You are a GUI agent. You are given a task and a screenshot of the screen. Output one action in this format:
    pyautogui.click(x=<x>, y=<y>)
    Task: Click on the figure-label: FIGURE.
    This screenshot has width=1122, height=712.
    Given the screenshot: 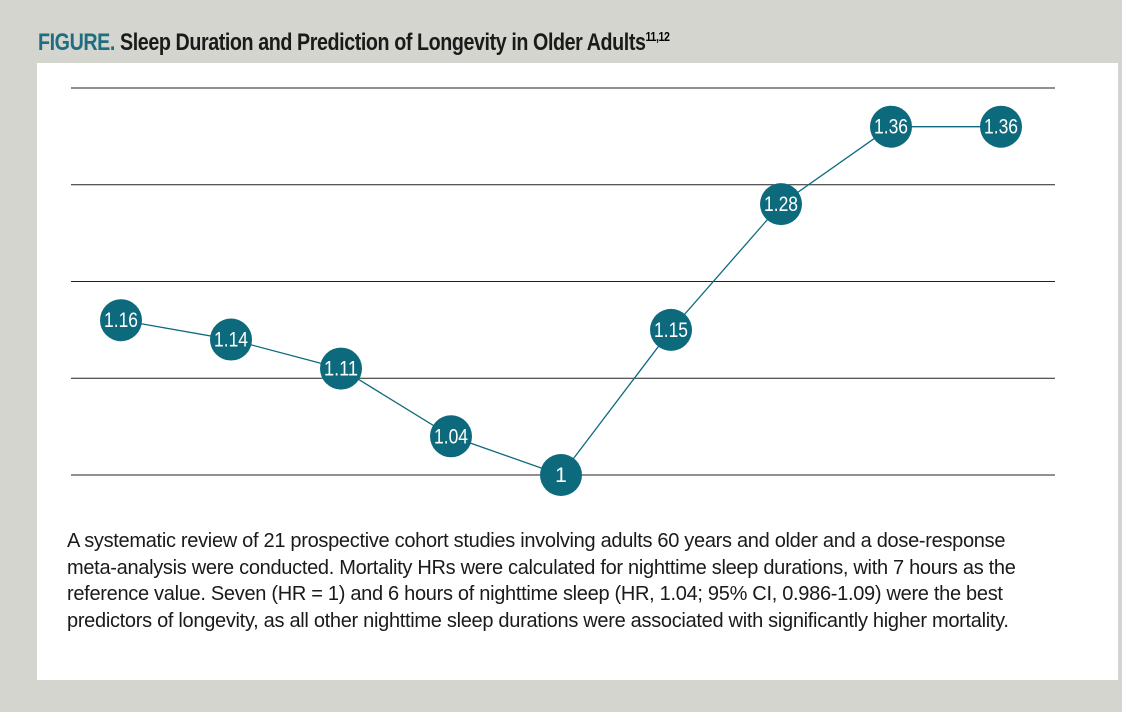 What is the action you would take?
    pyautogui.click(x=76, y=42)
    